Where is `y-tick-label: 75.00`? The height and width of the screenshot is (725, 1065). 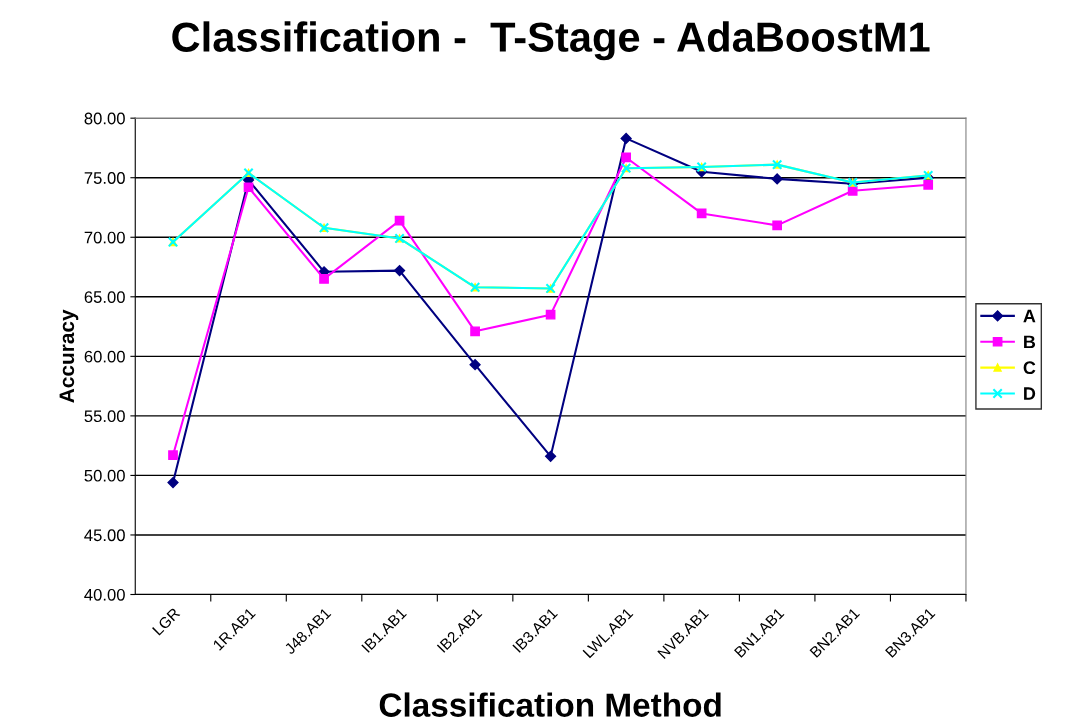 y-tick-label: 75.00 is located at coordinates (104, 178).